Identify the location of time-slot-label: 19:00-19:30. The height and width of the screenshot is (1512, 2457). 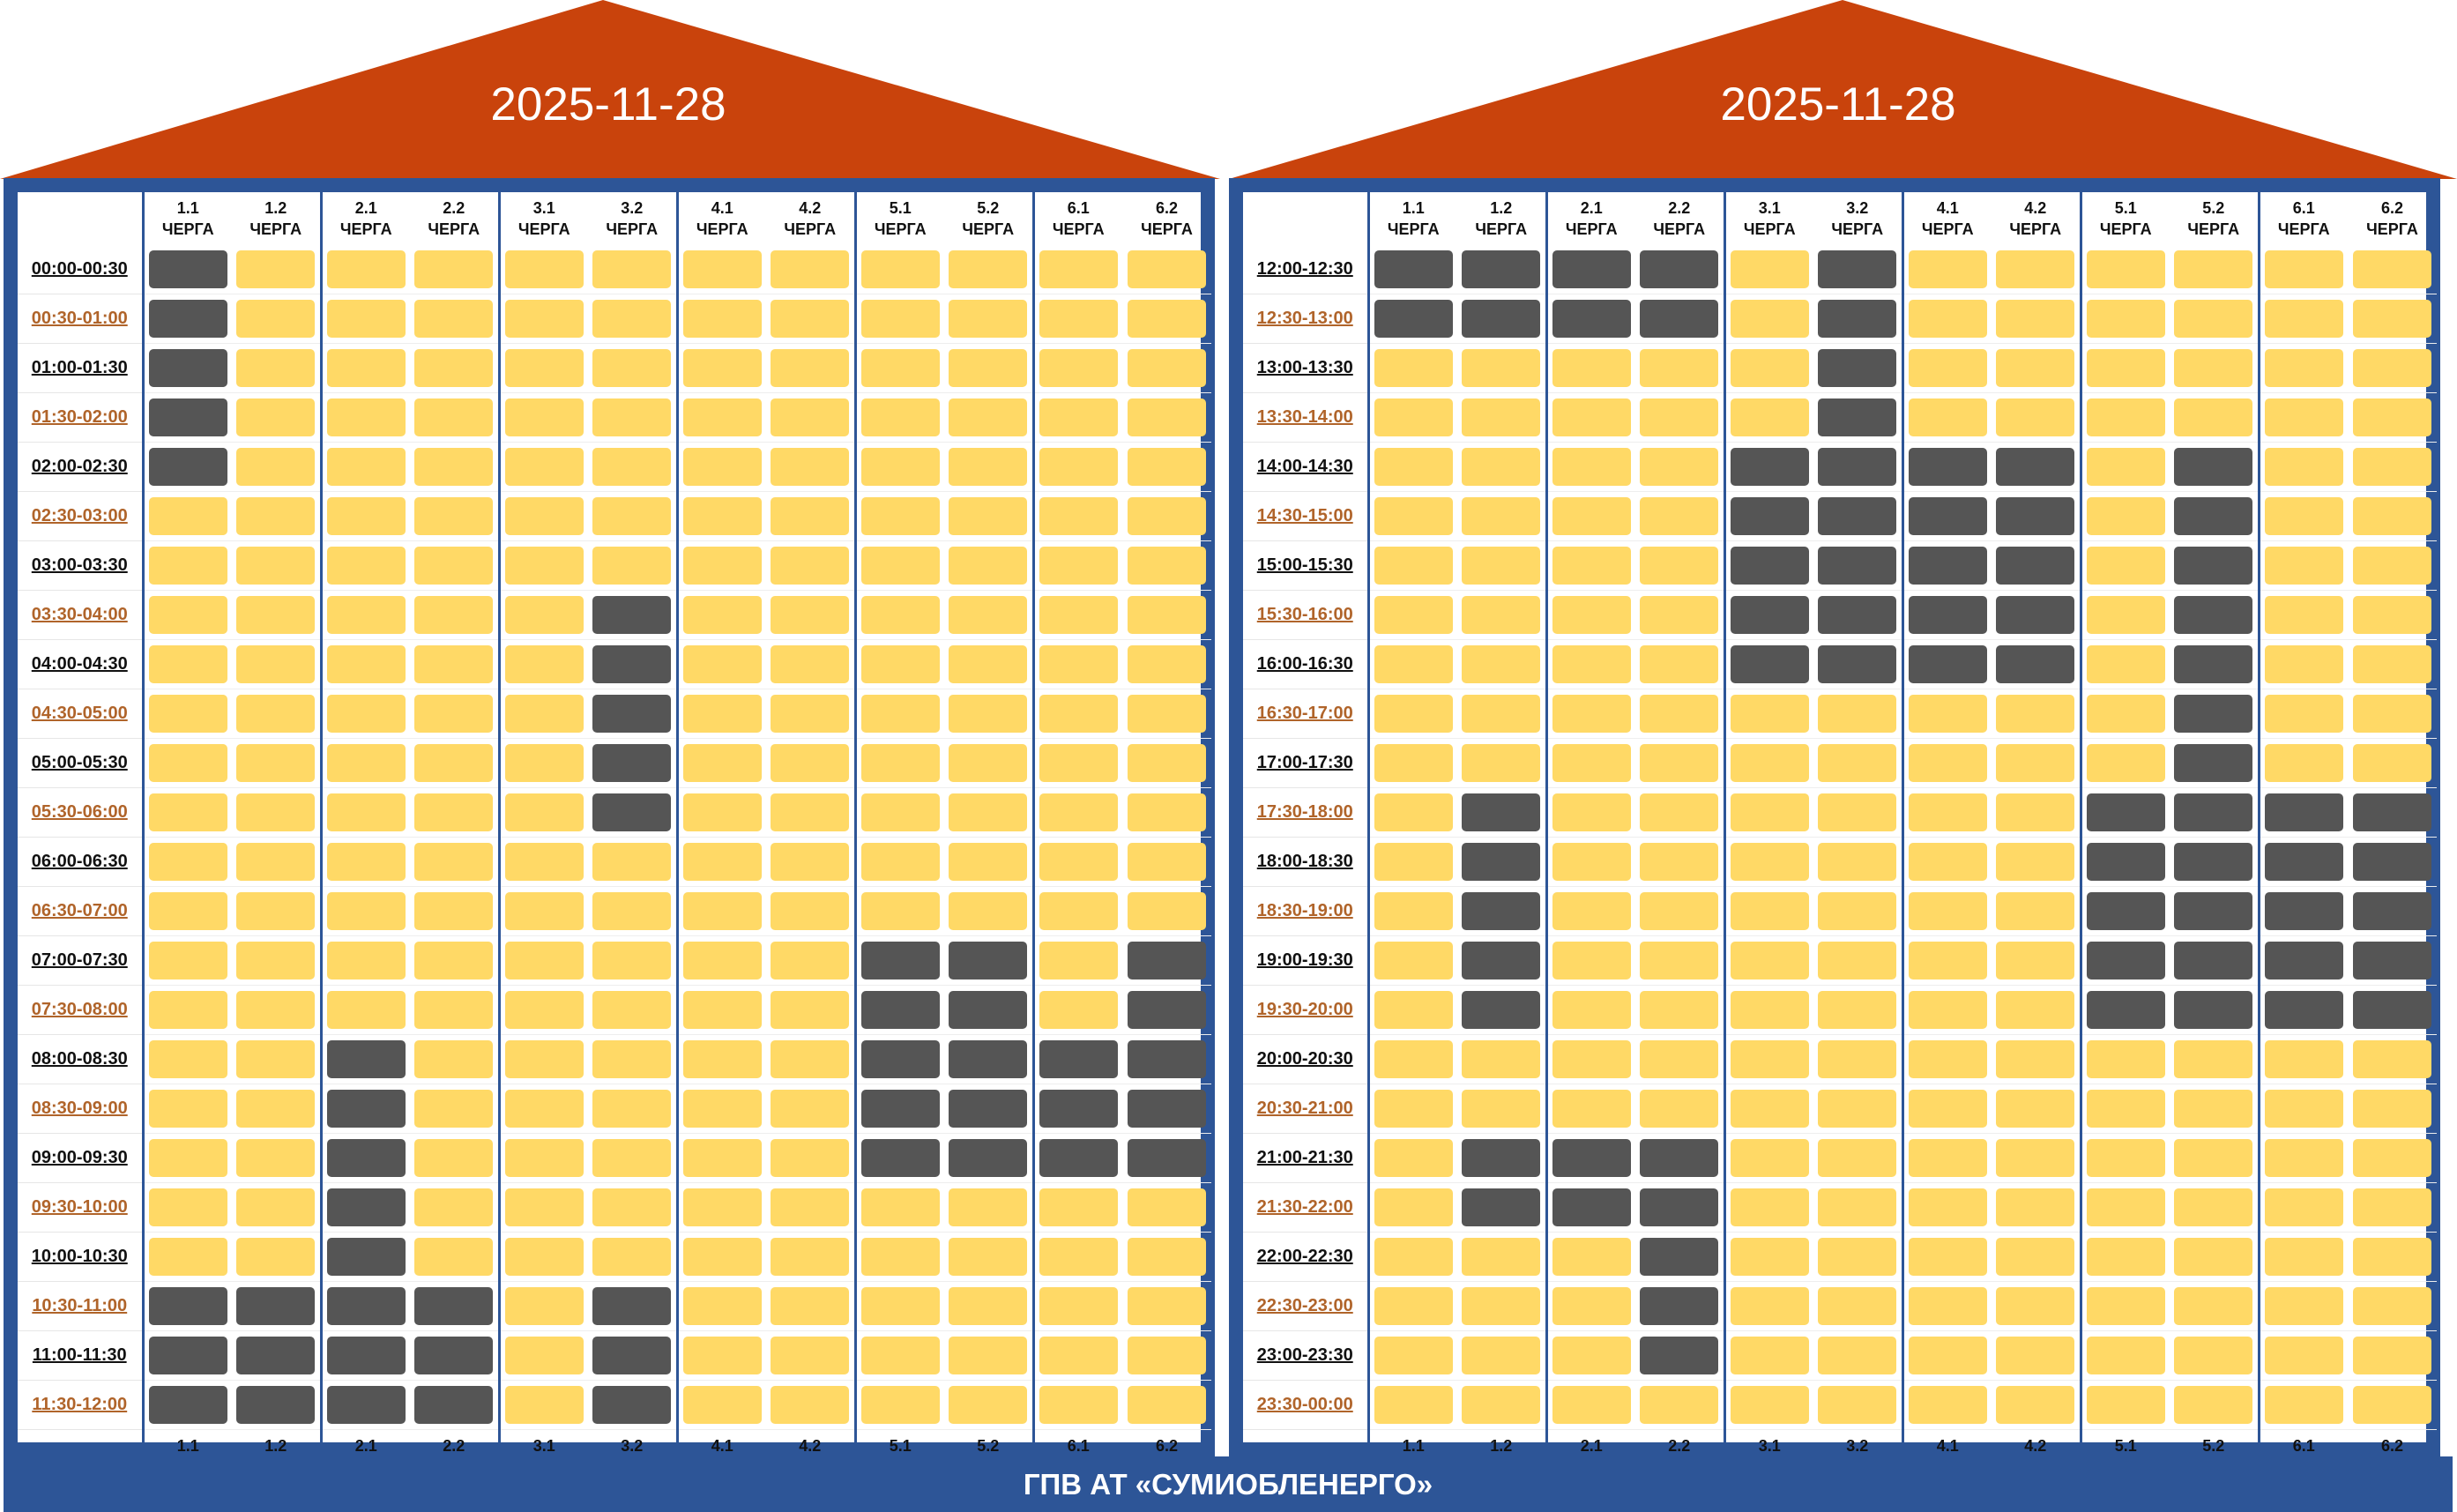
(1305, 960).